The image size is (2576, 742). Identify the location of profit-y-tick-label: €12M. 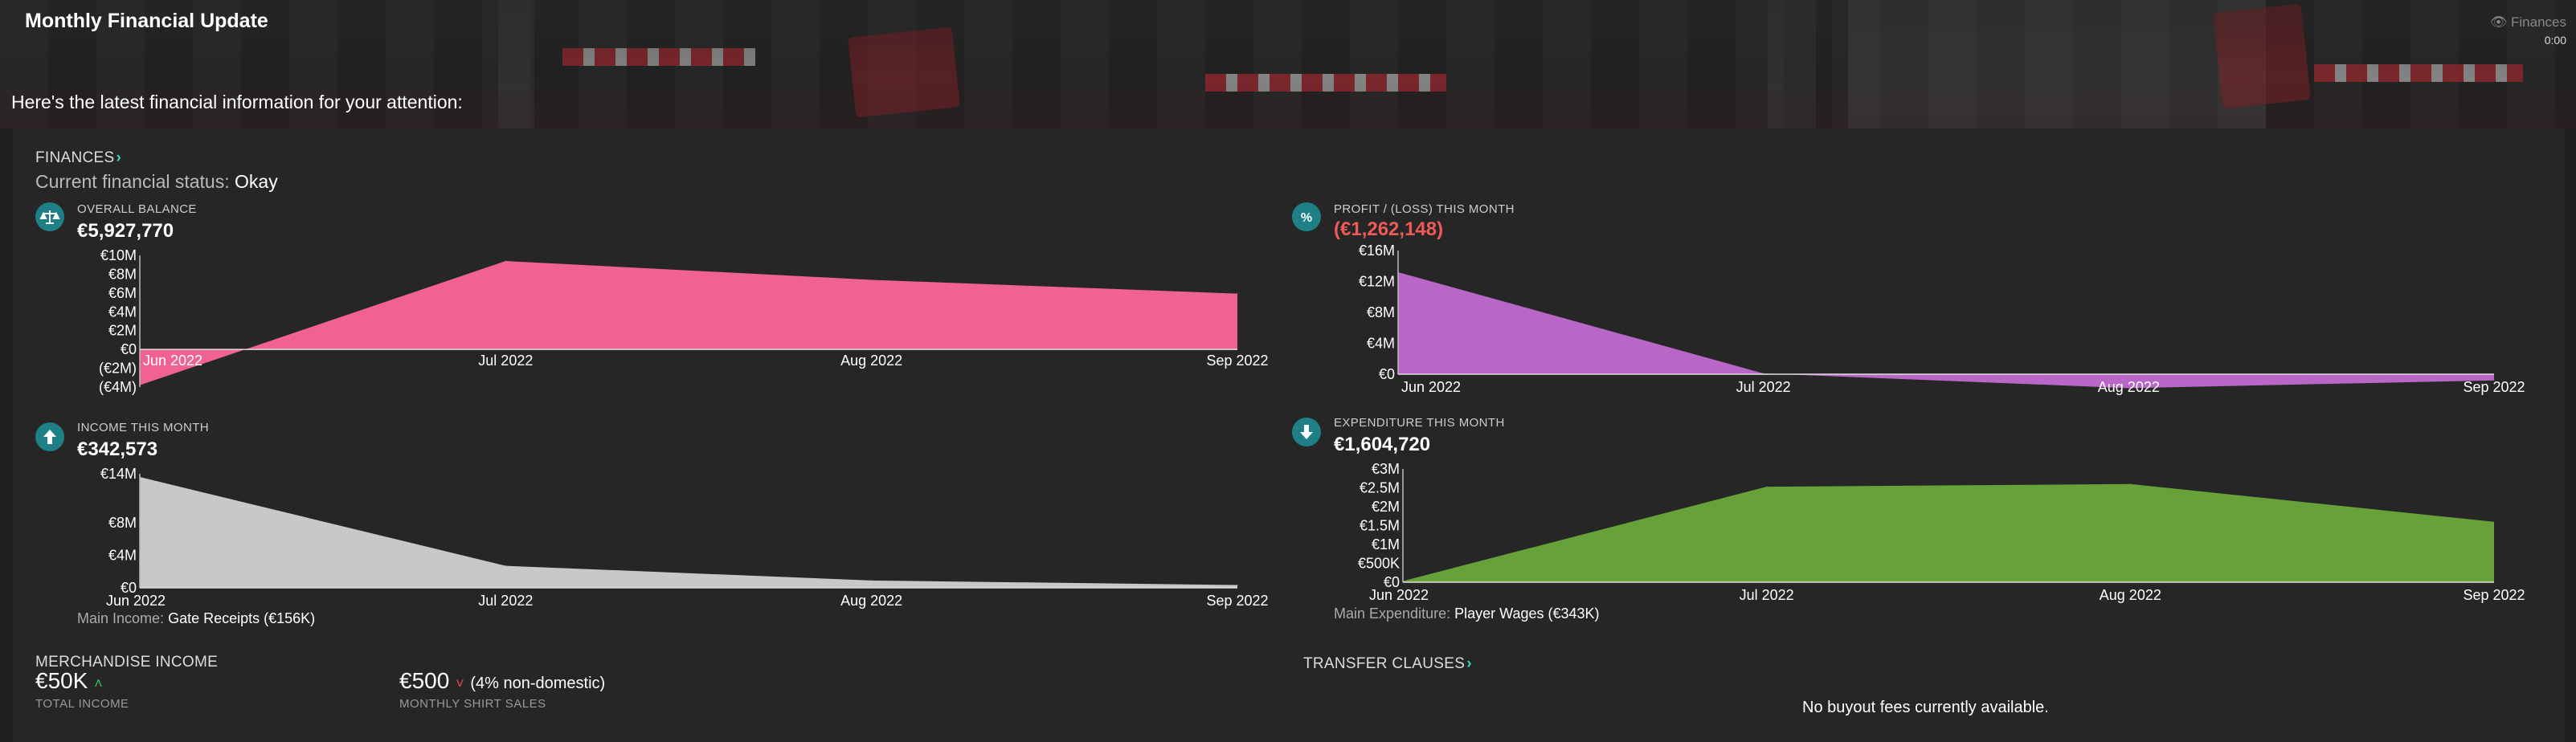
(1377, 282).